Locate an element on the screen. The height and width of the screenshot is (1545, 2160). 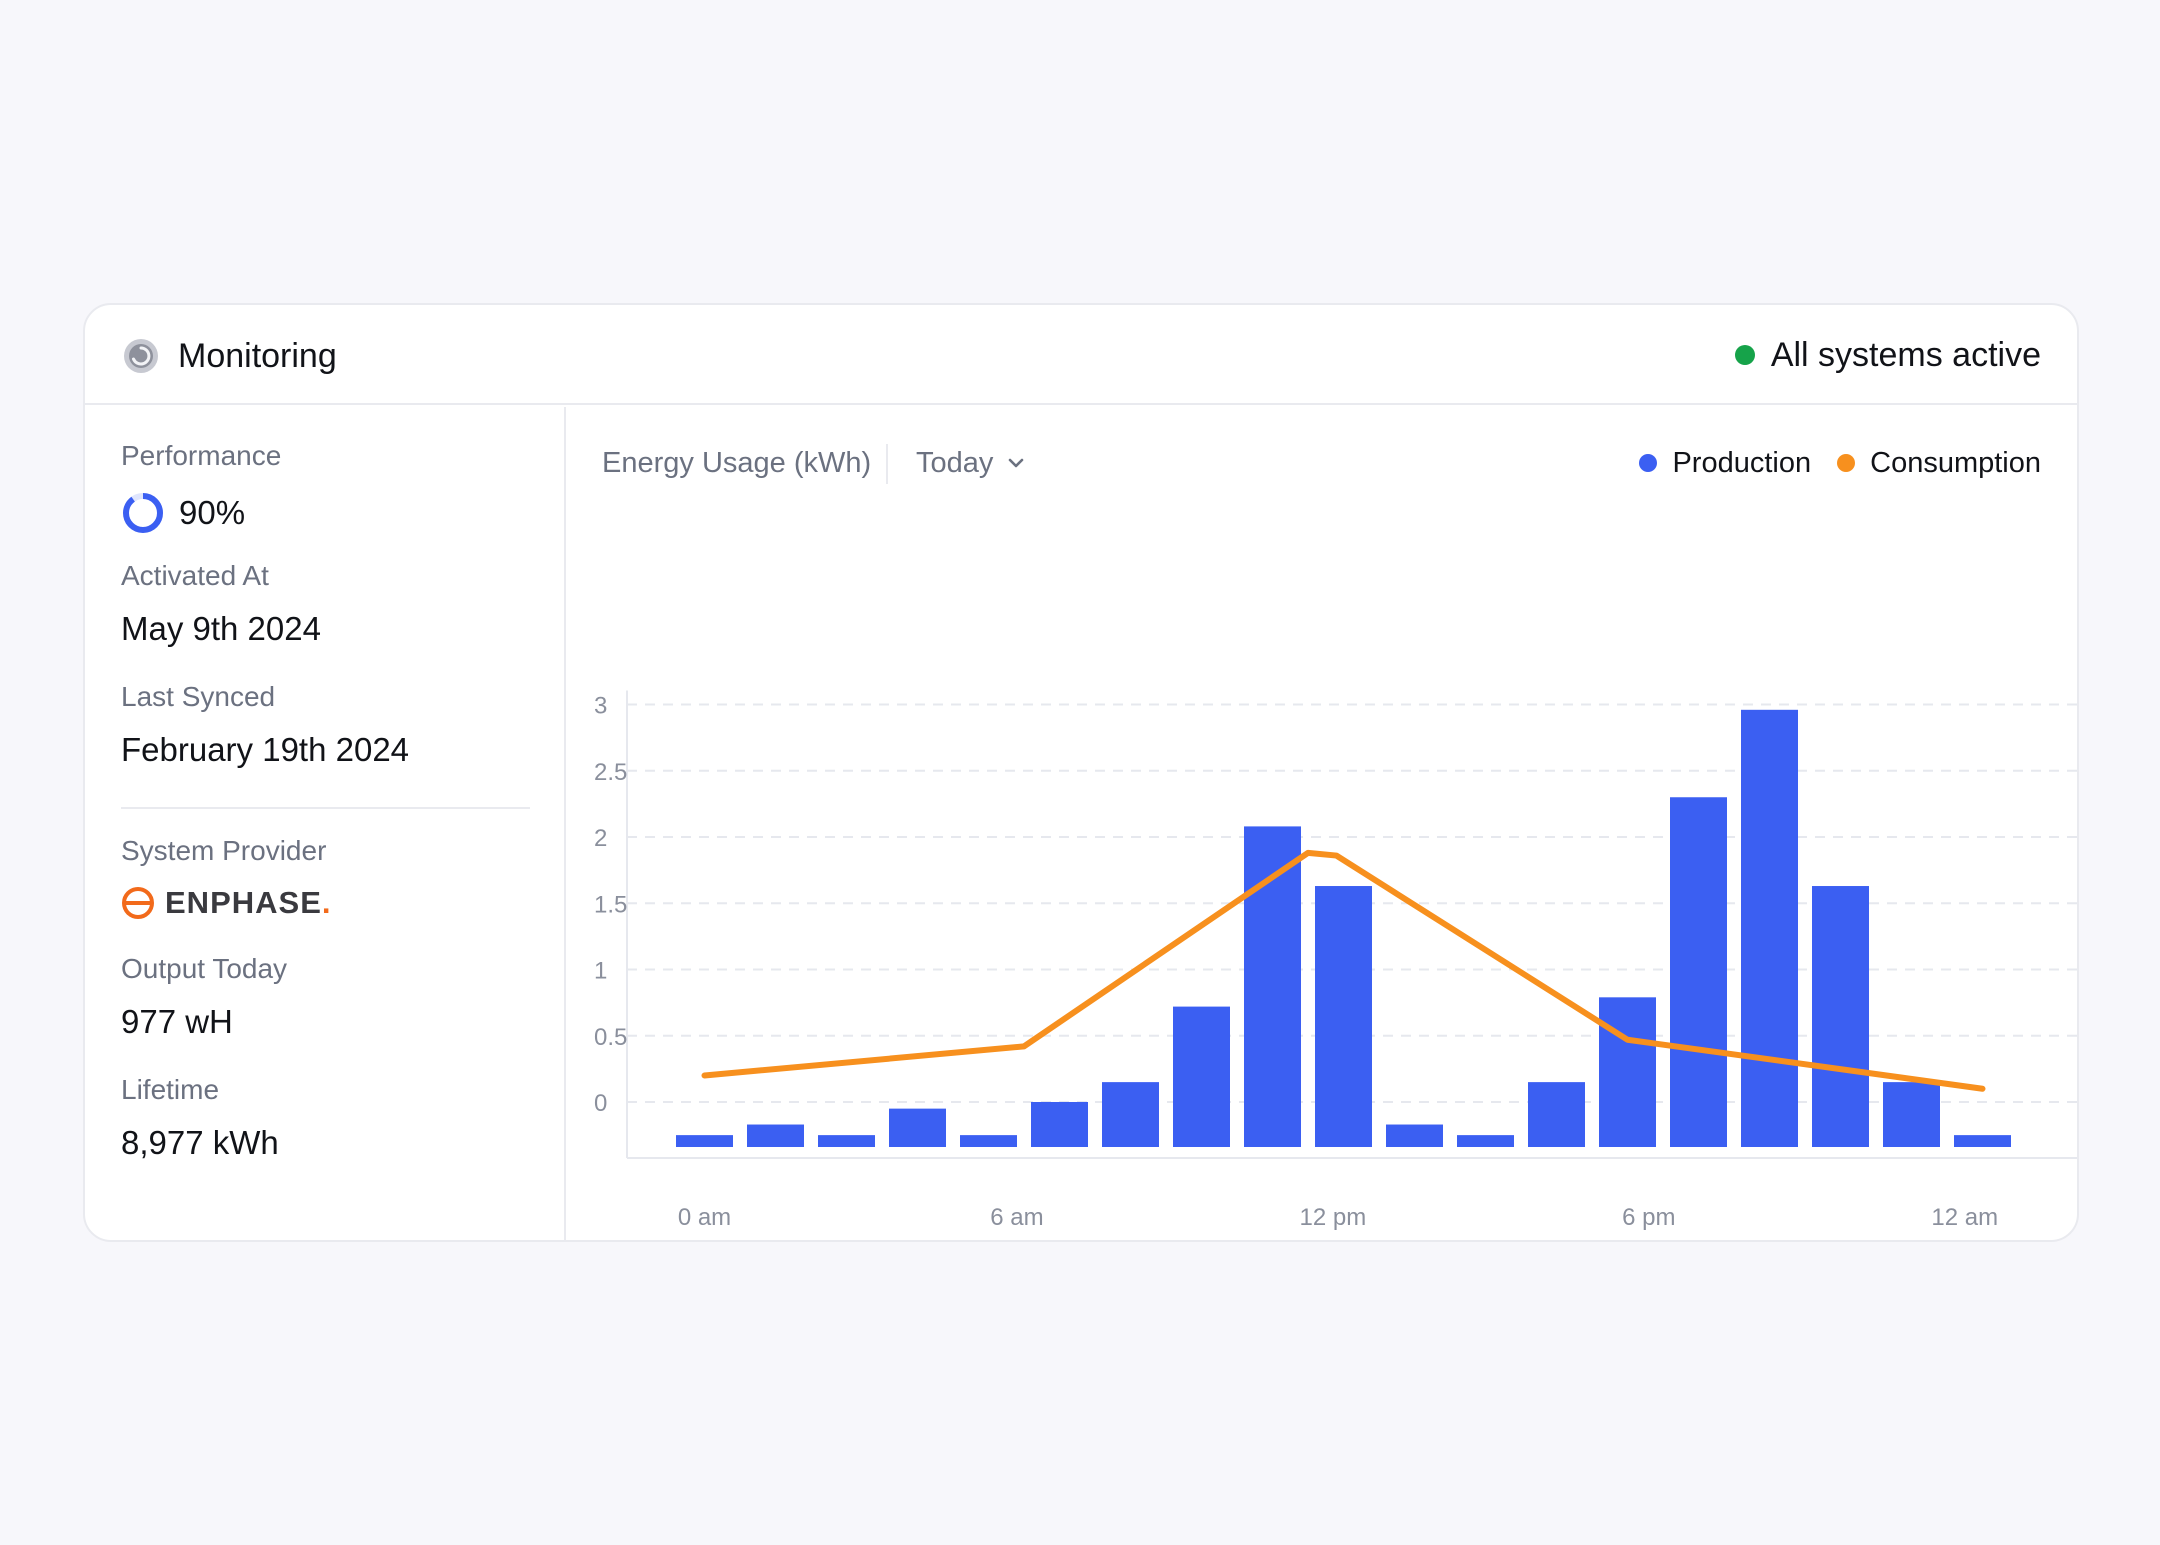
provider-logo: ENPHASE. is located at coordinates (226, 903).